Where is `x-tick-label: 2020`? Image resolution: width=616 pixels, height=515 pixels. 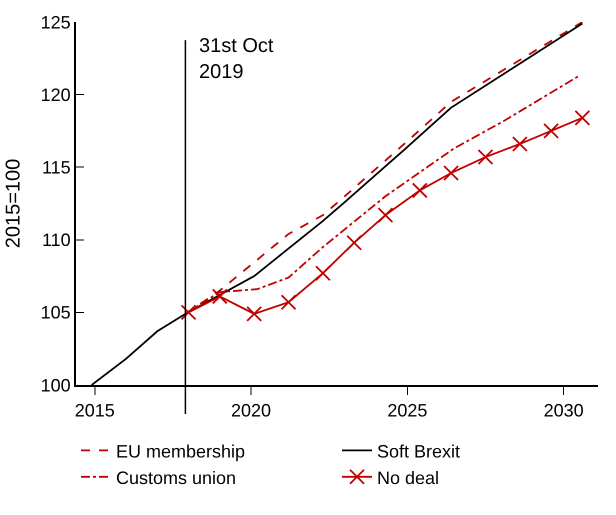
x-tick-label: 2020 is located at coordinates (251, 410).